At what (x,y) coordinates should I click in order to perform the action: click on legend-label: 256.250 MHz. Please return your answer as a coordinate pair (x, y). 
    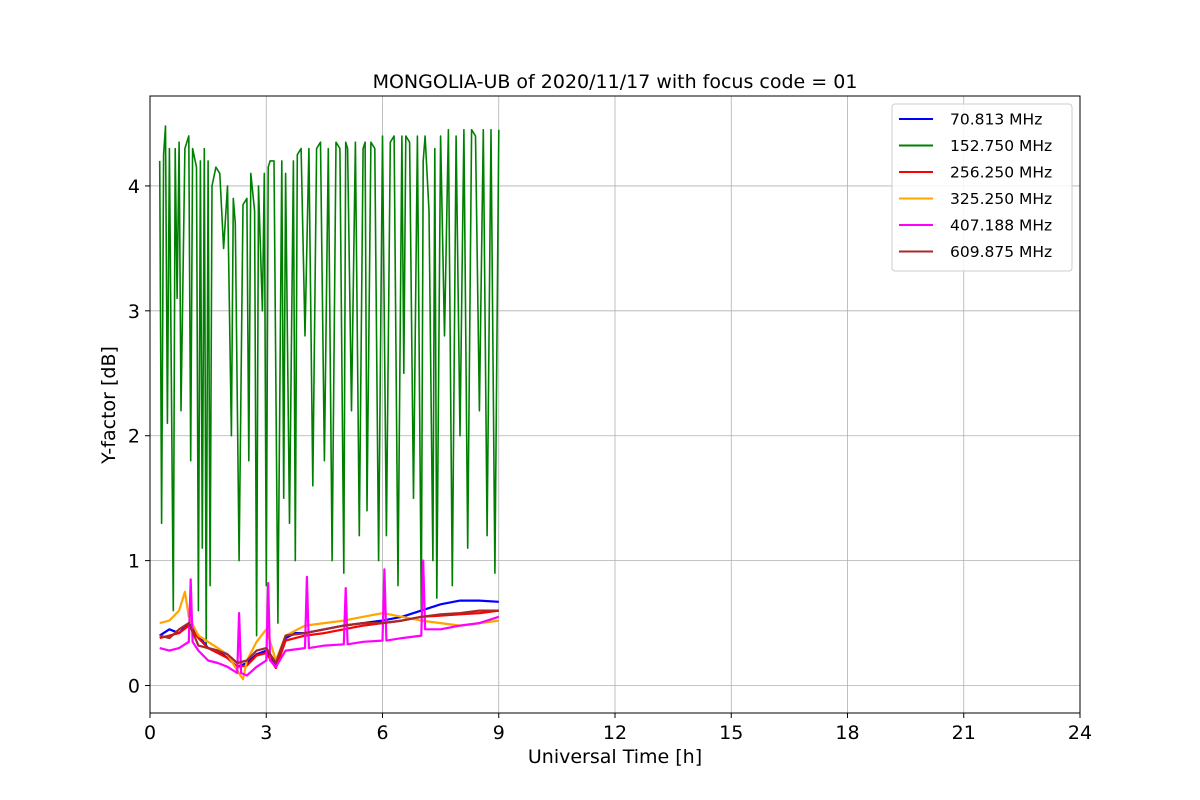
    Looking at the image, I should click on (1001, 173).